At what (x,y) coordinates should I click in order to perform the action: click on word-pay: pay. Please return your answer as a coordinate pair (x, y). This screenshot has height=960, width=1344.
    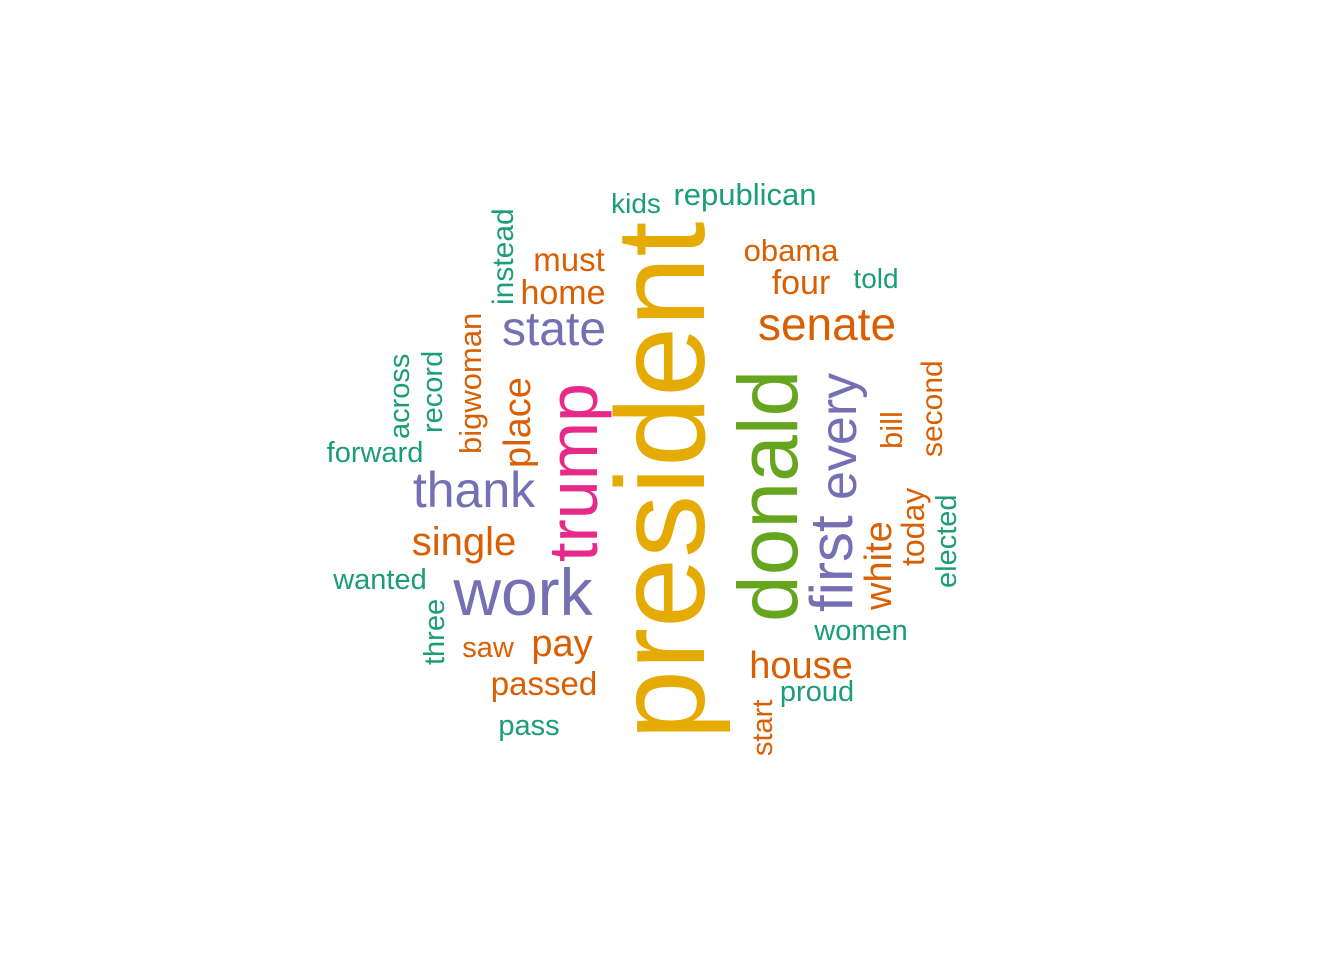
    Looking at the image, I should click on (561, 644).